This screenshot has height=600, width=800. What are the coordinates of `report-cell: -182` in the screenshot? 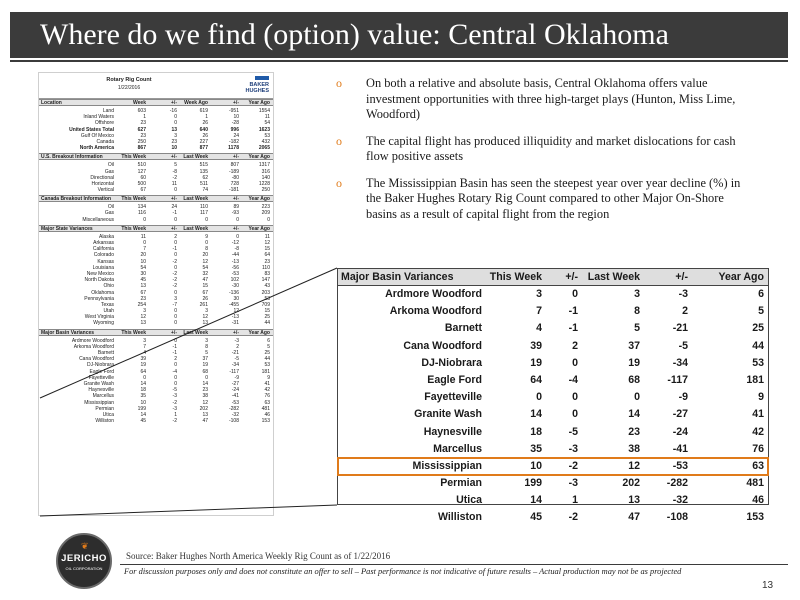 It's located at (233, 141).